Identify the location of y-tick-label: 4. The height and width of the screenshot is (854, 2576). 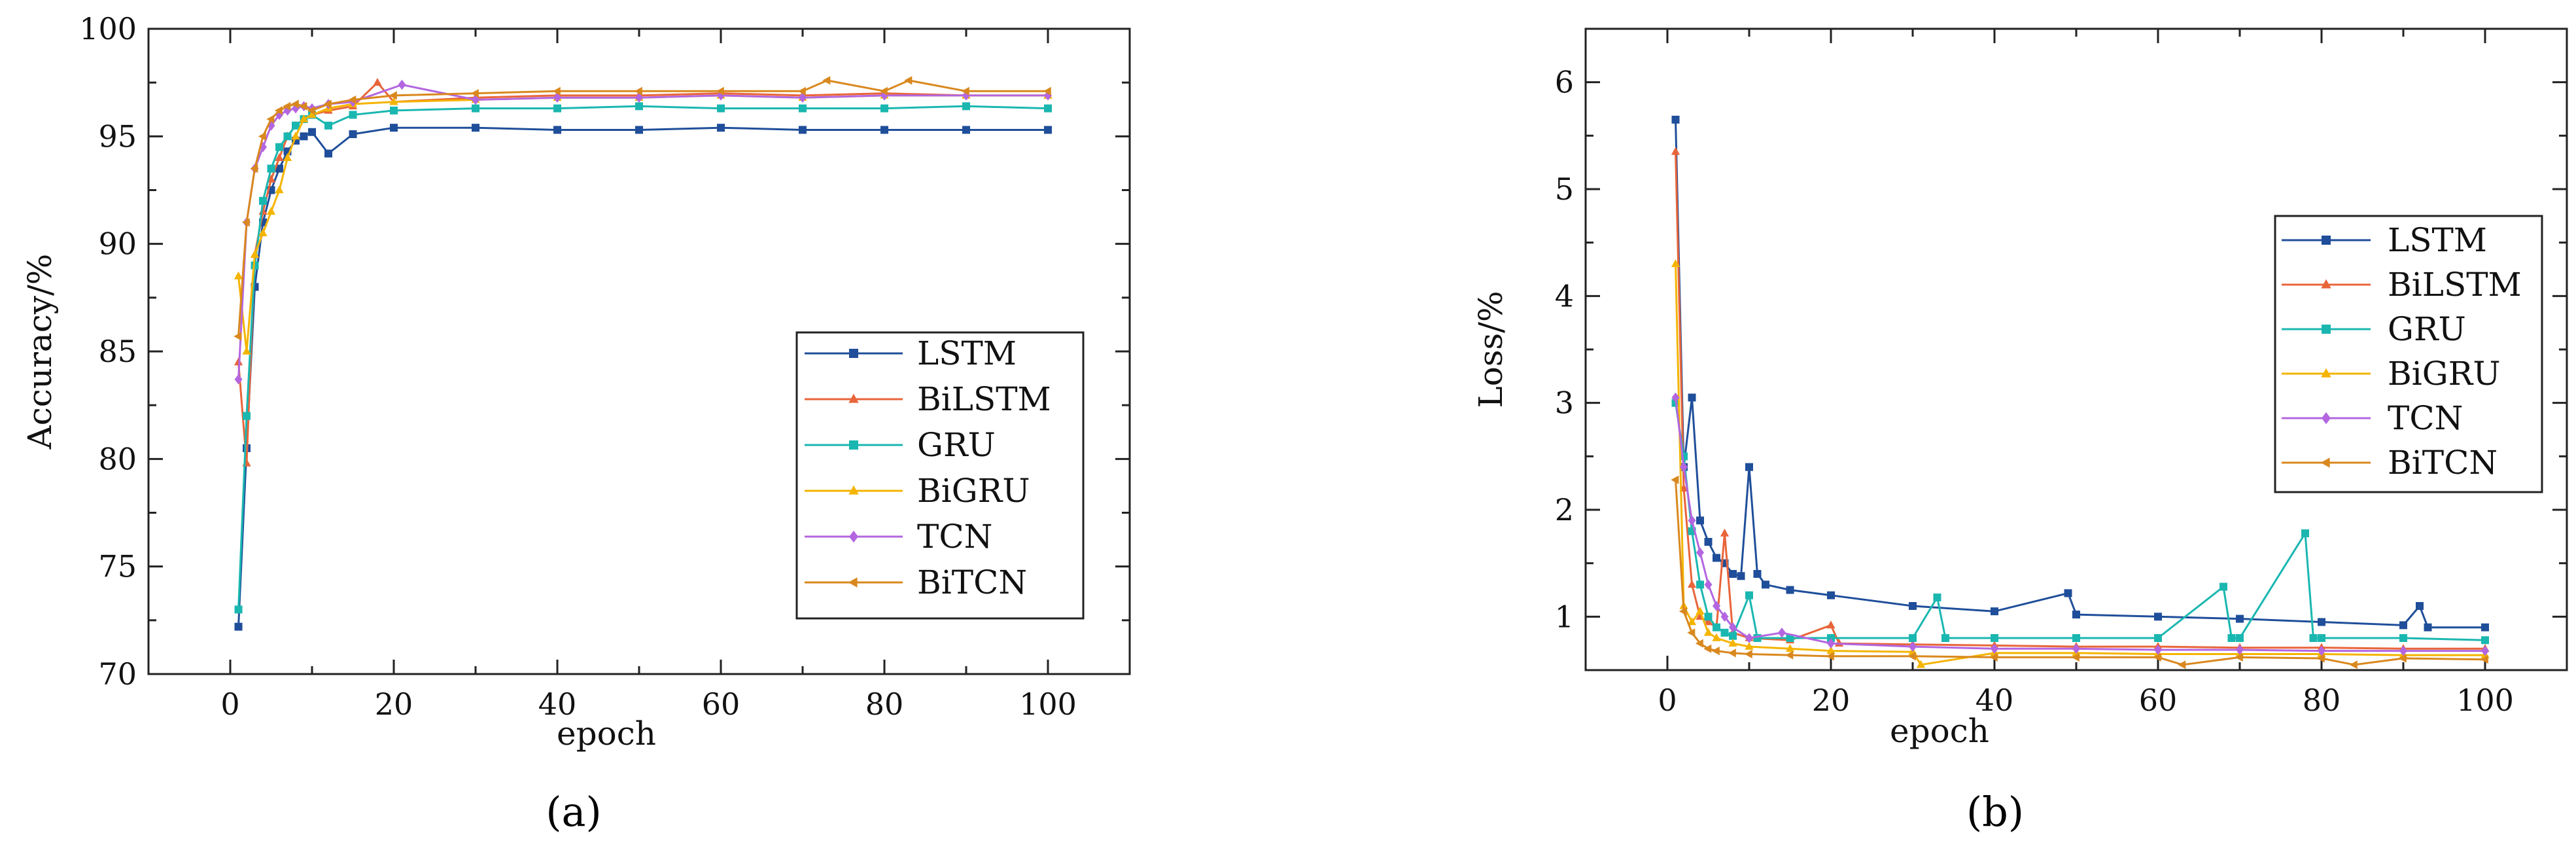
(1564, 296).